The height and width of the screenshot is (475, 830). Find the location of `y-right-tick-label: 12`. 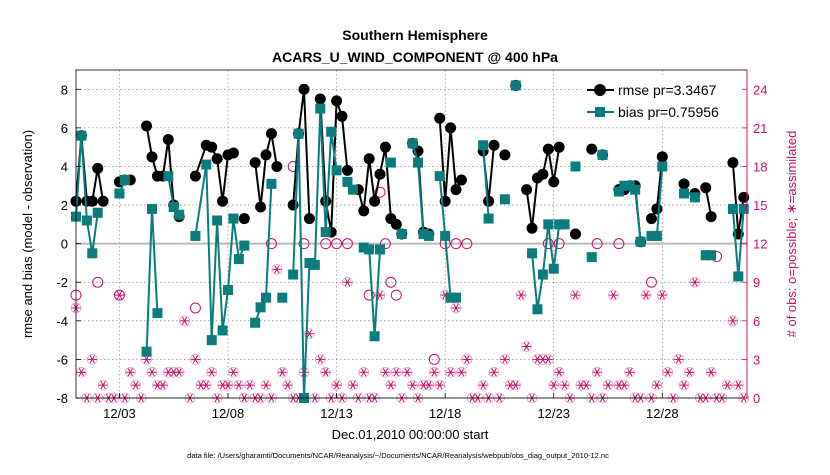

y-right-tick-label: 12 is located at coordinates (760, 244).